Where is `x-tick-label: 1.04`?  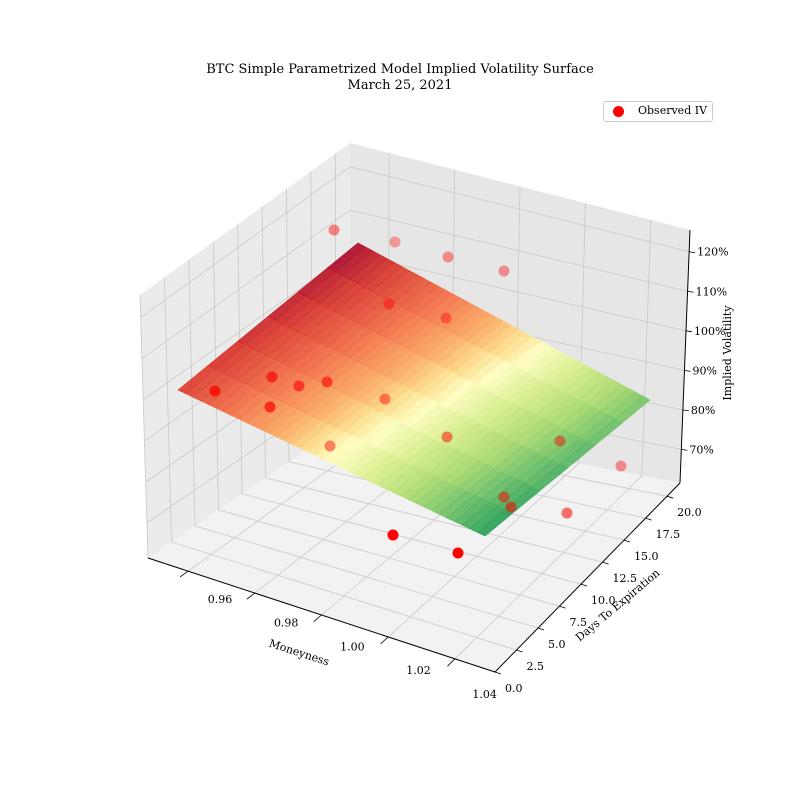
x-tick-label: 1.04 is located at coordinates (484, 694).